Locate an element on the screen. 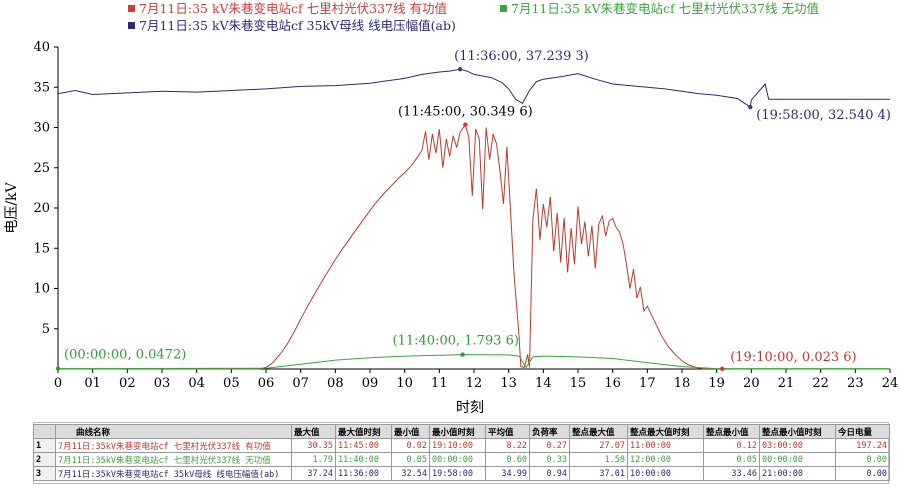  x-tick-label: 16 is located at coordinates (612, 383).